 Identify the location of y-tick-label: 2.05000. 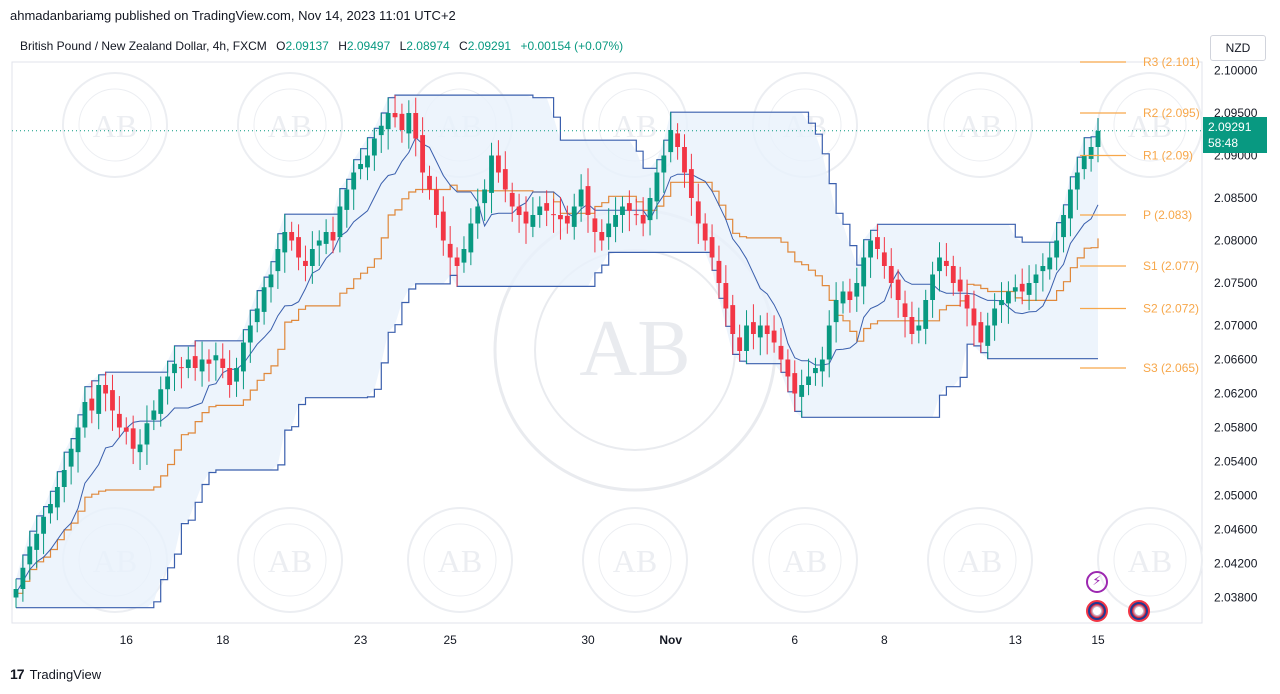
(1236, 496).